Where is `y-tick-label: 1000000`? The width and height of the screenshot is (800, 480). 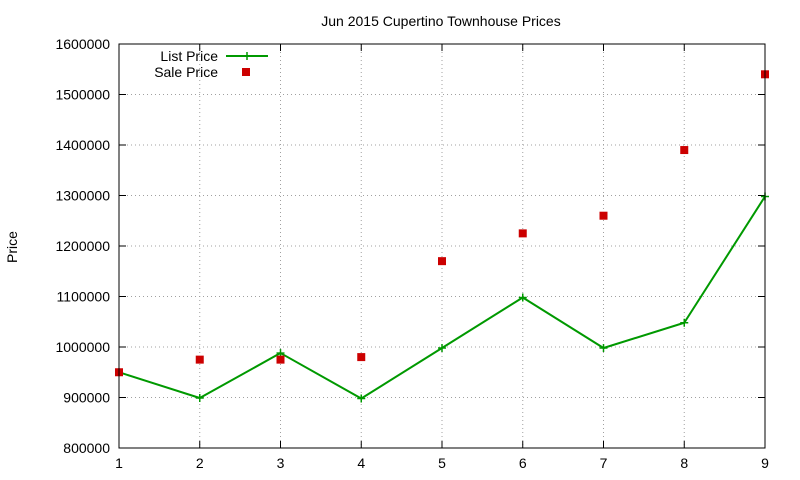 y-tick-label: 1000000 is located at coordinates (82, 347).